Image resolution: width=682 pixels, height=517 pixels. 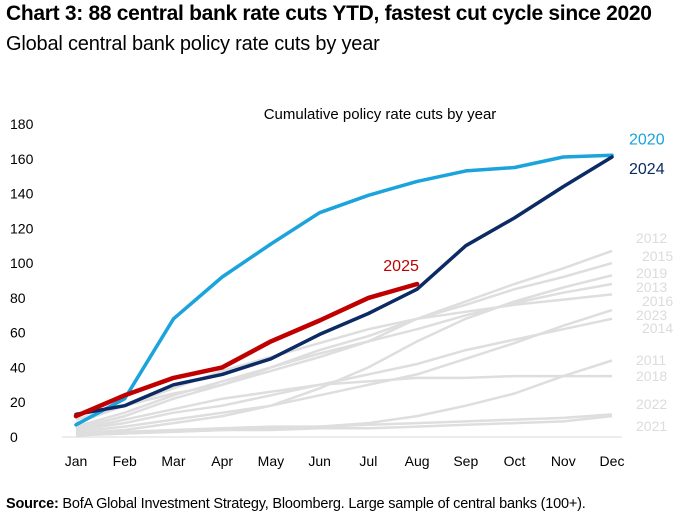 I want to click on series-label-2018: 2018, so click(x=651, y=376).